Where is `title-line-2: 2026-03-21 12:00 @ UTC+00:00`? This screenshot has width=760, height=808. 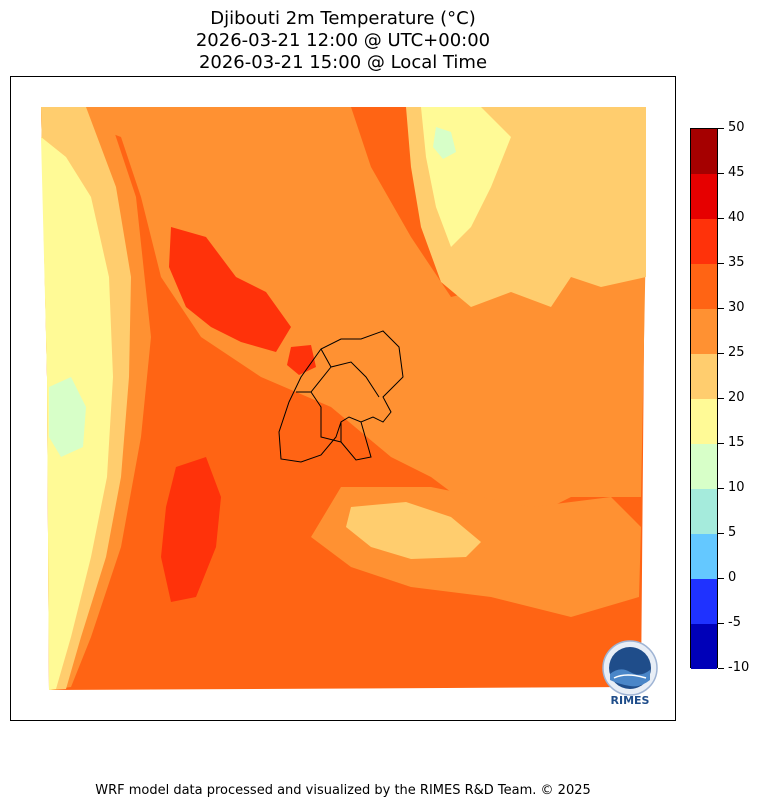 title-line-2: 2026-03-21 12:00 @ UTC+00:00 is located at coordinates (343, 40).